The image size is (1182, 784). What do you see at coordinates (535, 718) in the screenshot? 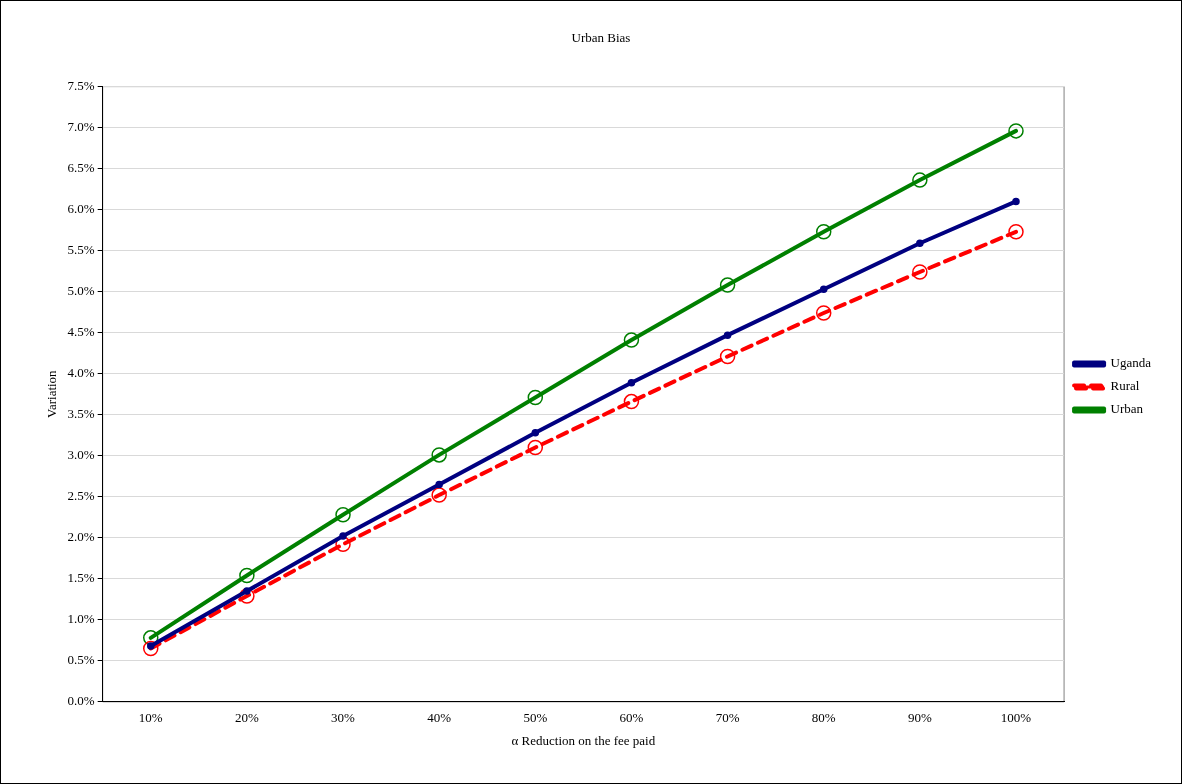
I see `x-tick-label: 50%` at bounding box center [535, 718].